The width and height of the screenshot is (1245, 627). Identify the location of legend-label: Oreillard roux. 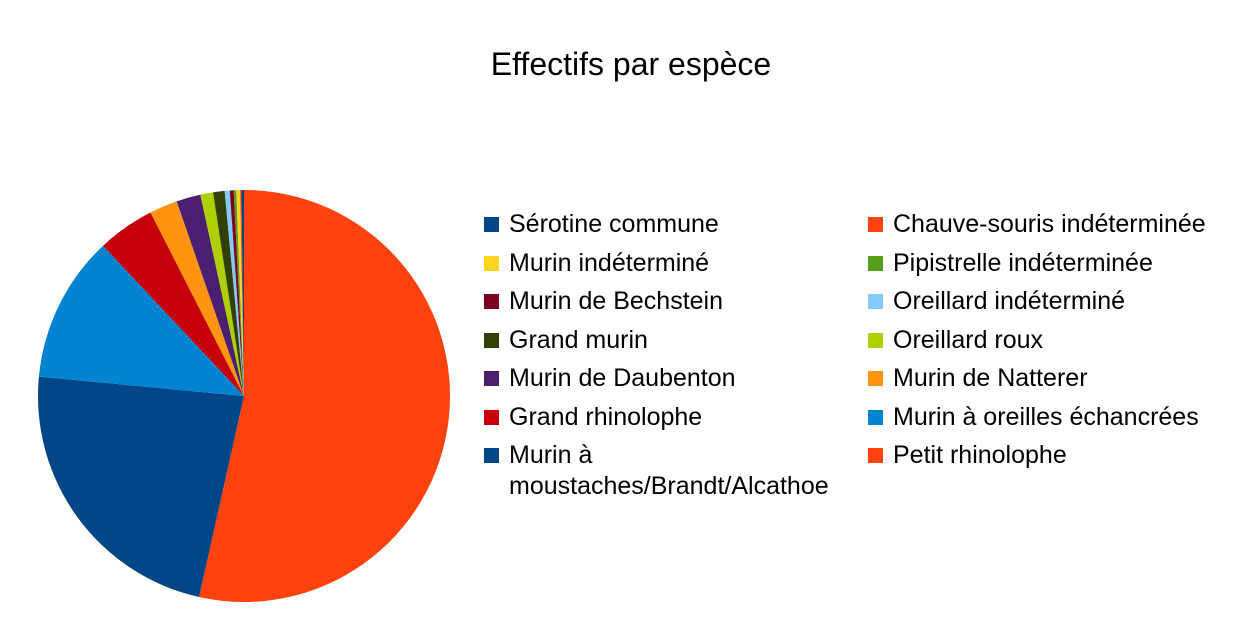
(968, 339).